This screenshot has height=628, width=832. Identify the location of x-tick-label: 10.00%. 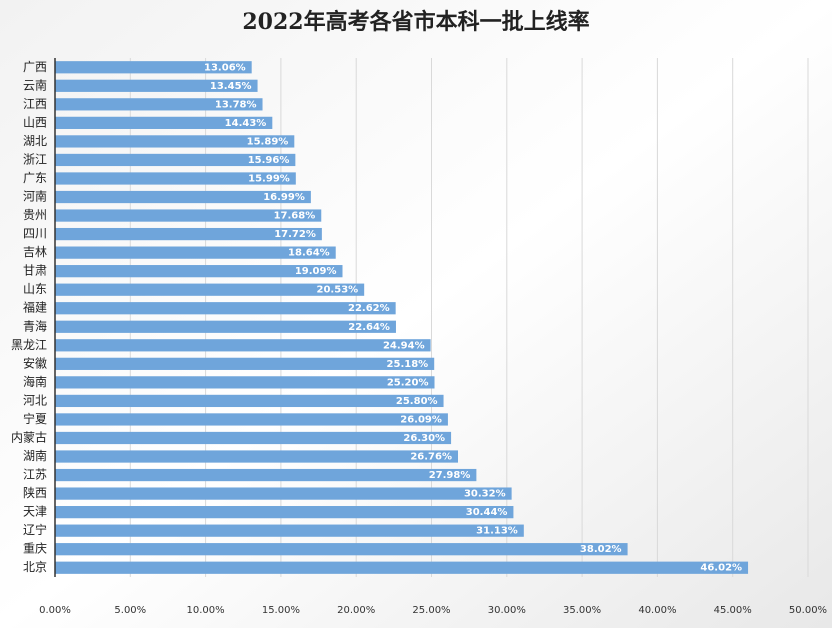
(206, 610).